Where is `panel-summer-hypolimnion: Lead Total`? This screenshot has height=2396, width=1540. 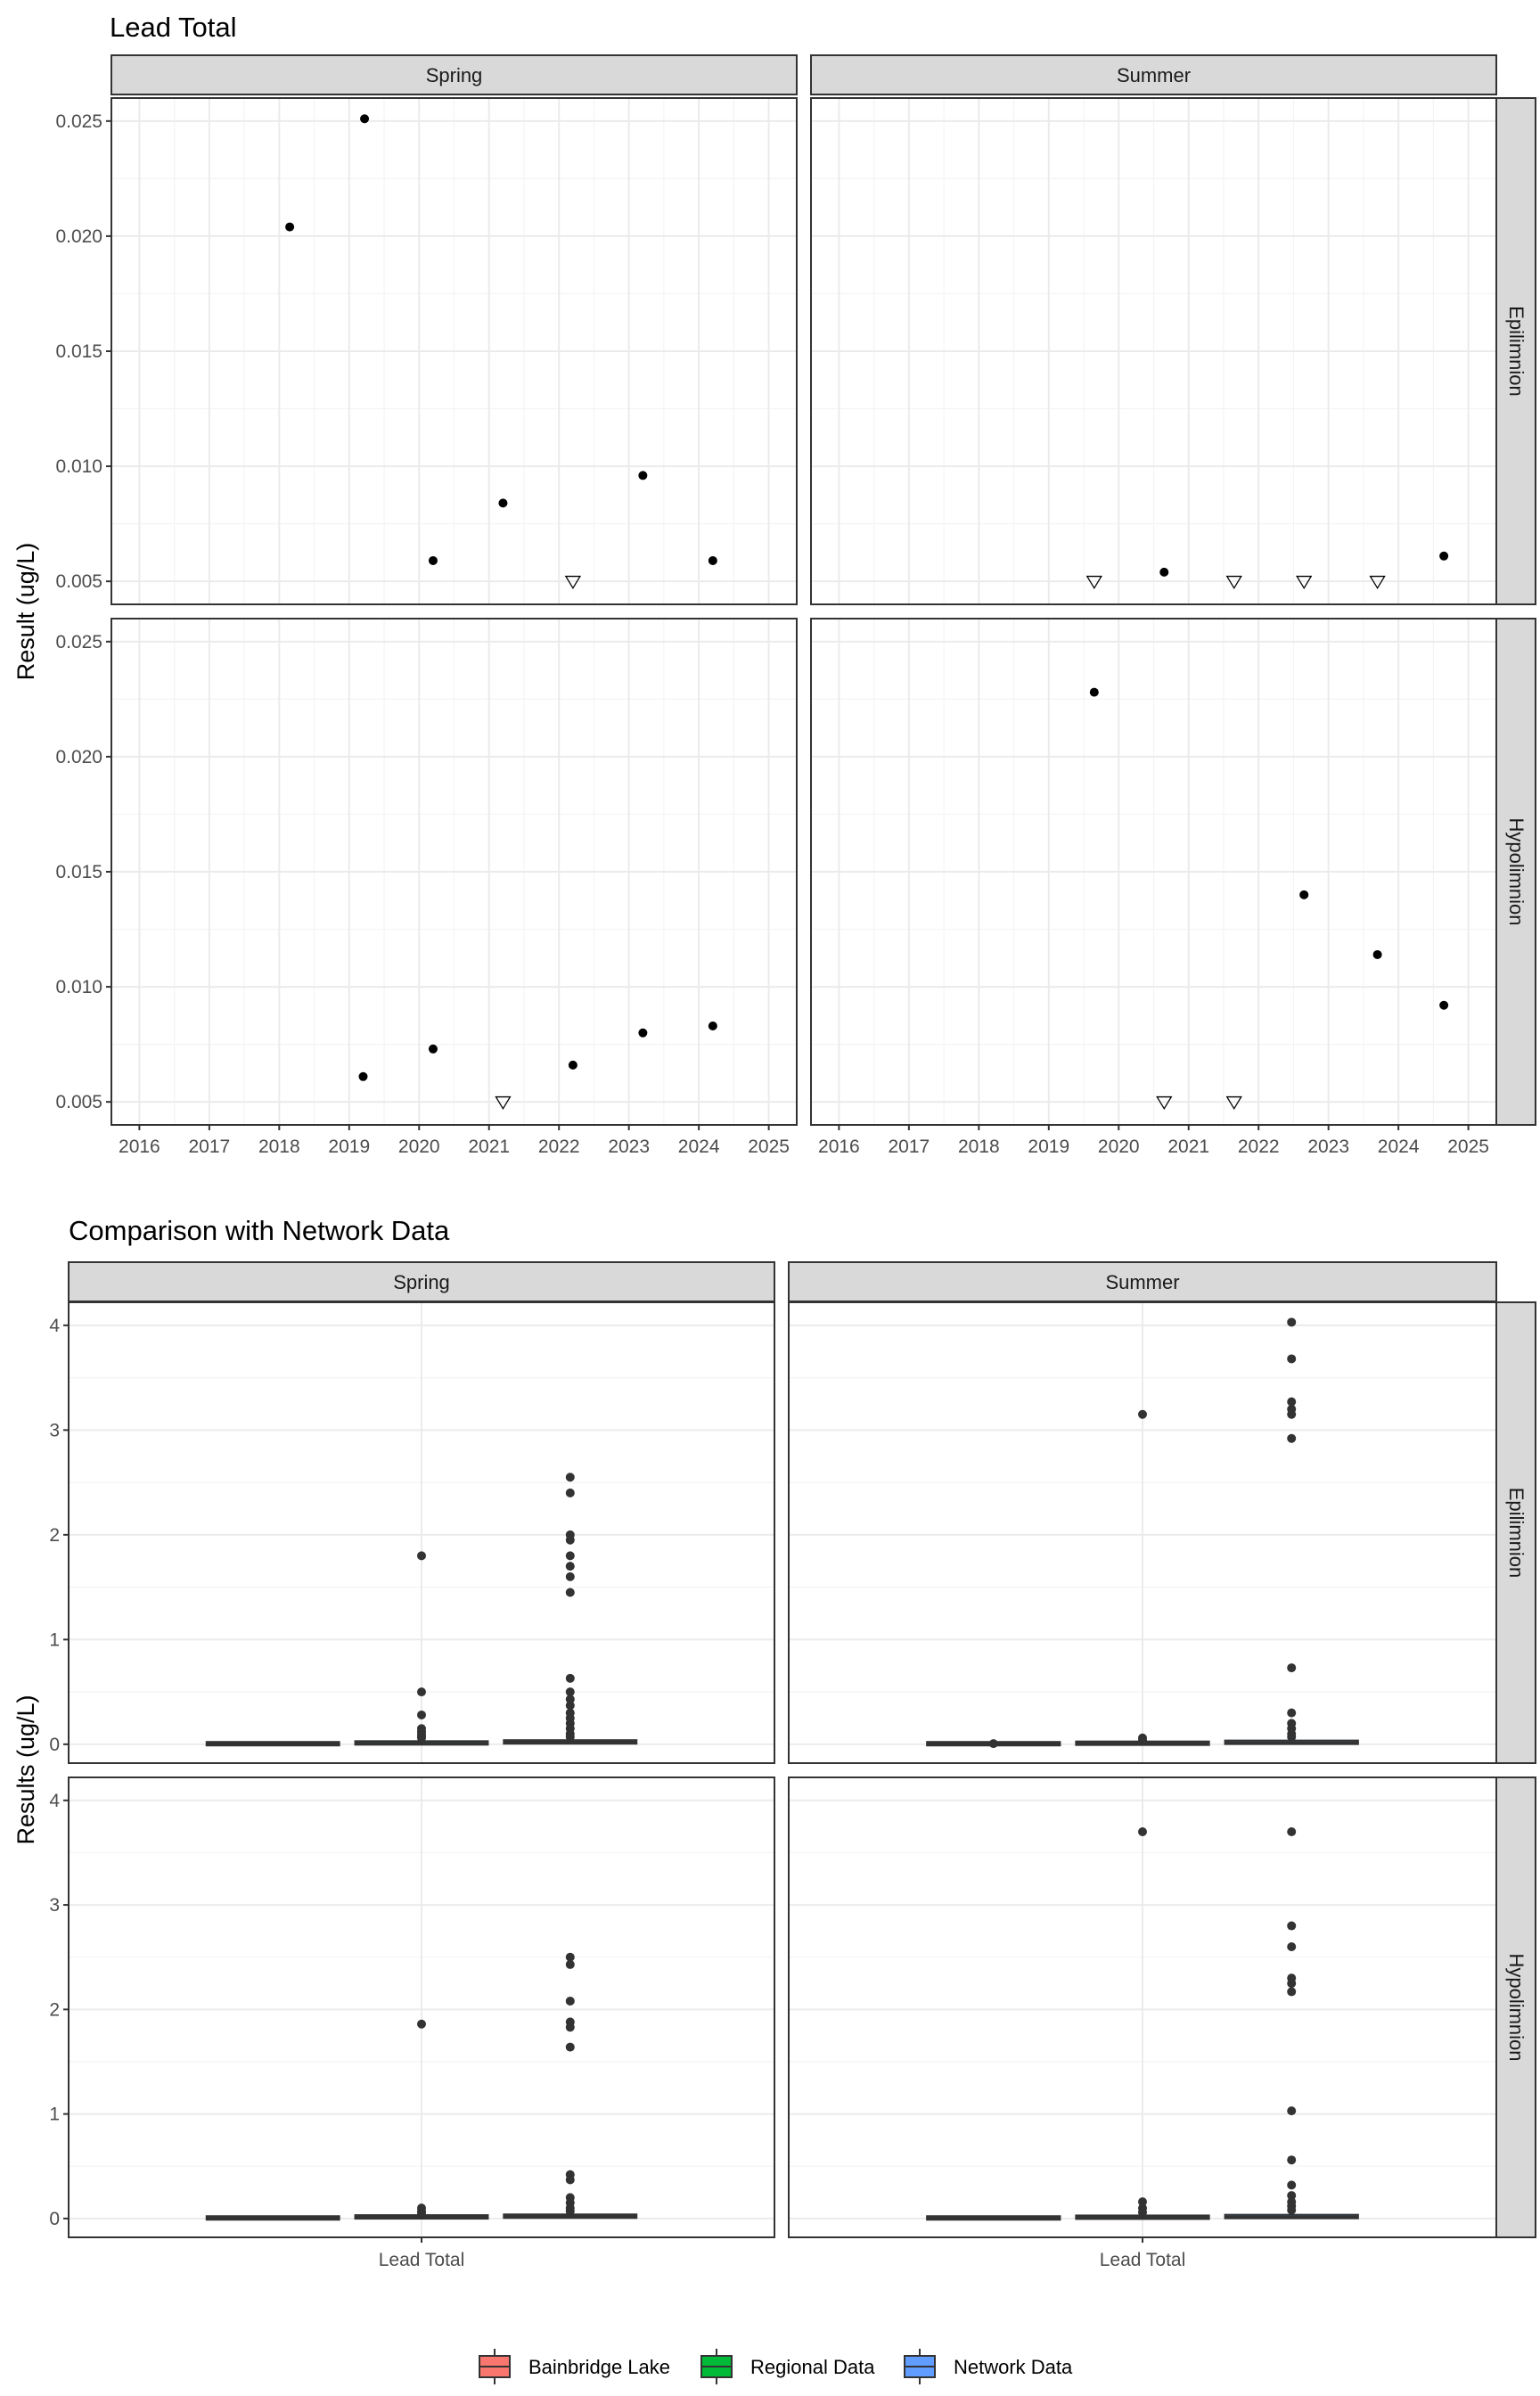 panel-summer-hypolimnion: Lead Total is located at coordinates (1142, 2023).